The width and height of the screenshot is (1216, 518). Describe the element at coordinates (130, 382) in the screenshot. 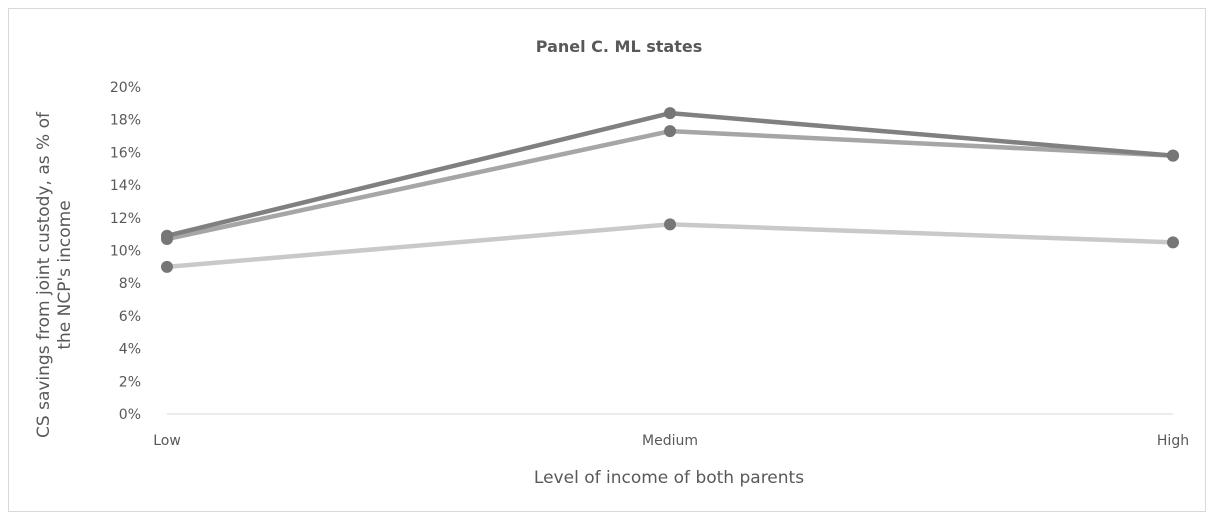

I see `y-tick-label: 2%` at that location.